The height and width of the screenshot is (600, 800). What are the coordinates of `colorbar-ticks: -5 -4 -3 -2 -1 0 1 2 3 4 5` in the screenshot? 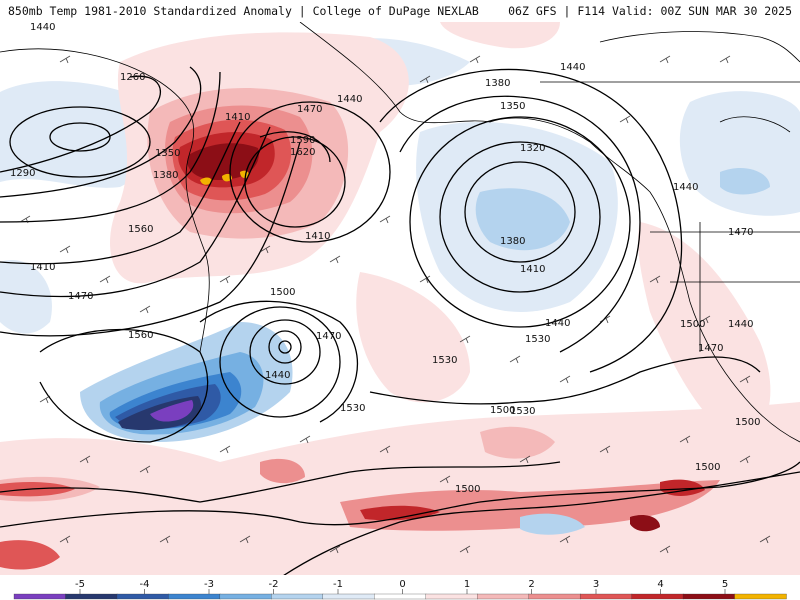 It's located at (401, 586).